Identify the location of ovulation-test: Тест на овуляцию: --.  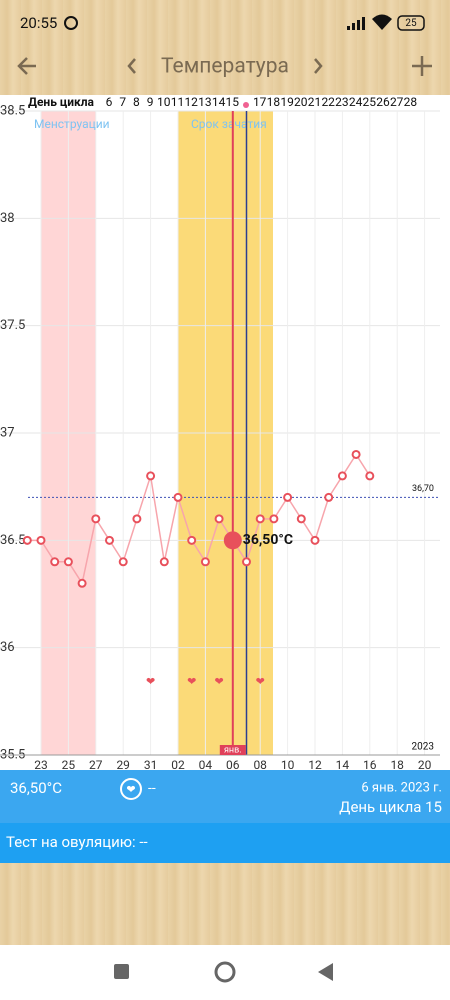
(77, 842).